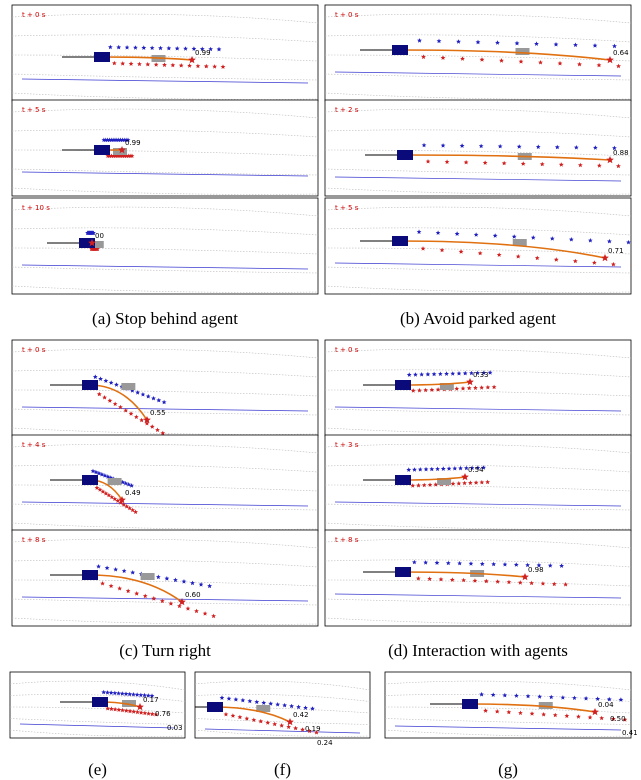 Image resolution: width=641 pixels, height=780 pixels. What do you see at coordinates (478, 650) in the screenshot?
I see `caption: (d) Interaction with agents` at bounding box center [478, 650].